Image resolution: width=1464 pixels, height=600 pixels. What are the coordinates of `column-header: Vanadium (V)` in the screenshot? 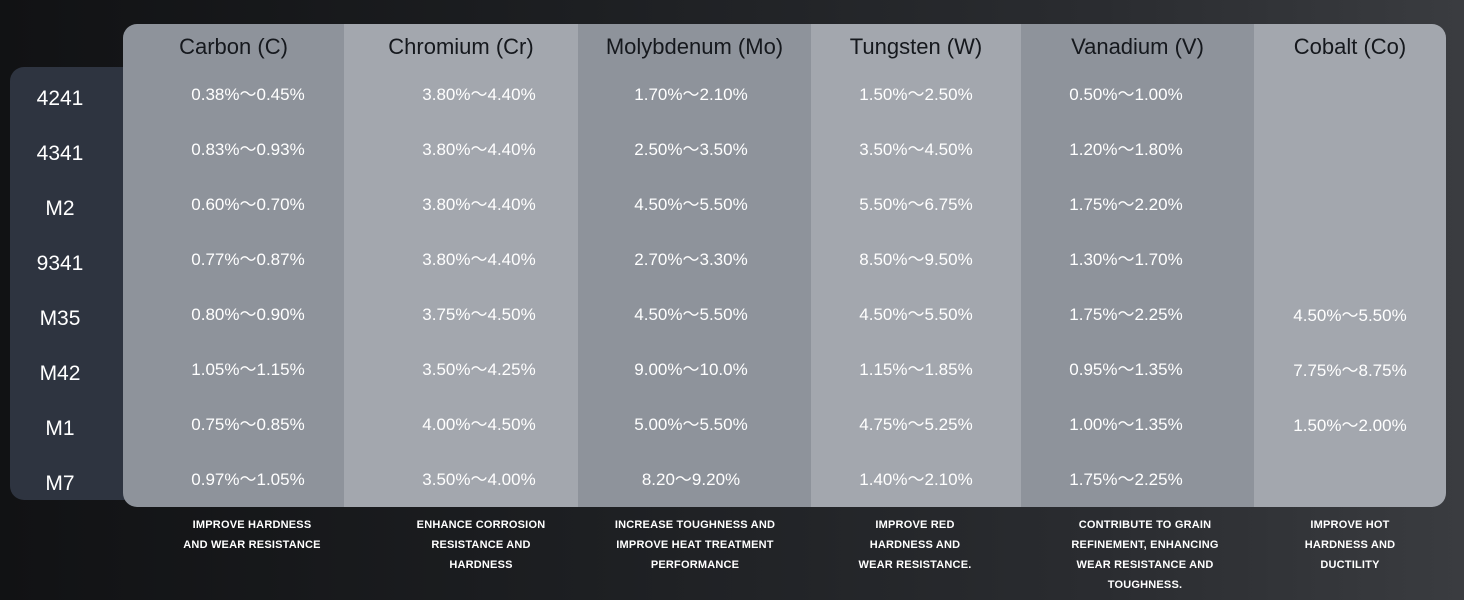 It's located at (1137, 46).